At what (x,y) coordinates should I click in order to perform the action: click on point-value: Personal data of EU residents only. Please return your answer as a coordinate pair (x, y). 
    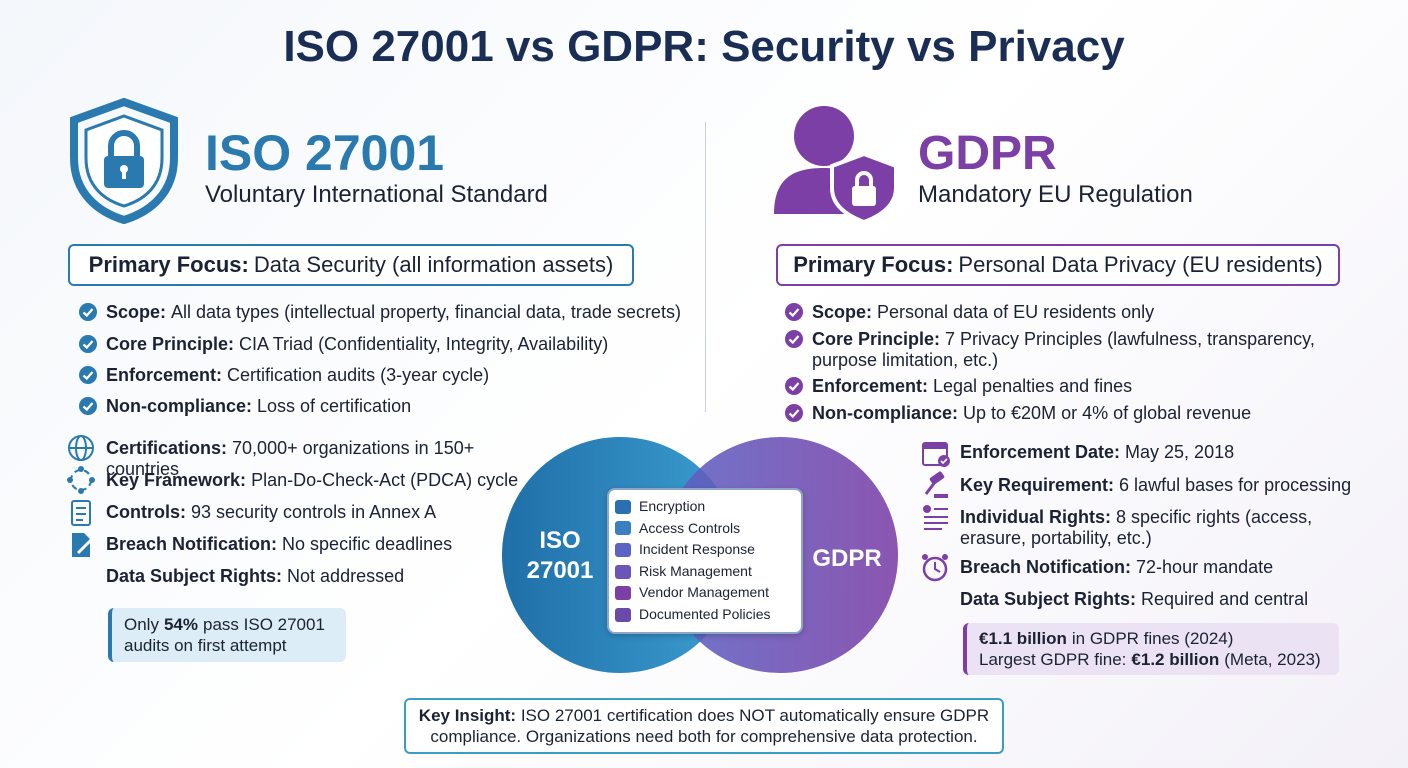
    Looking at the image, I should click on (1016, 312).